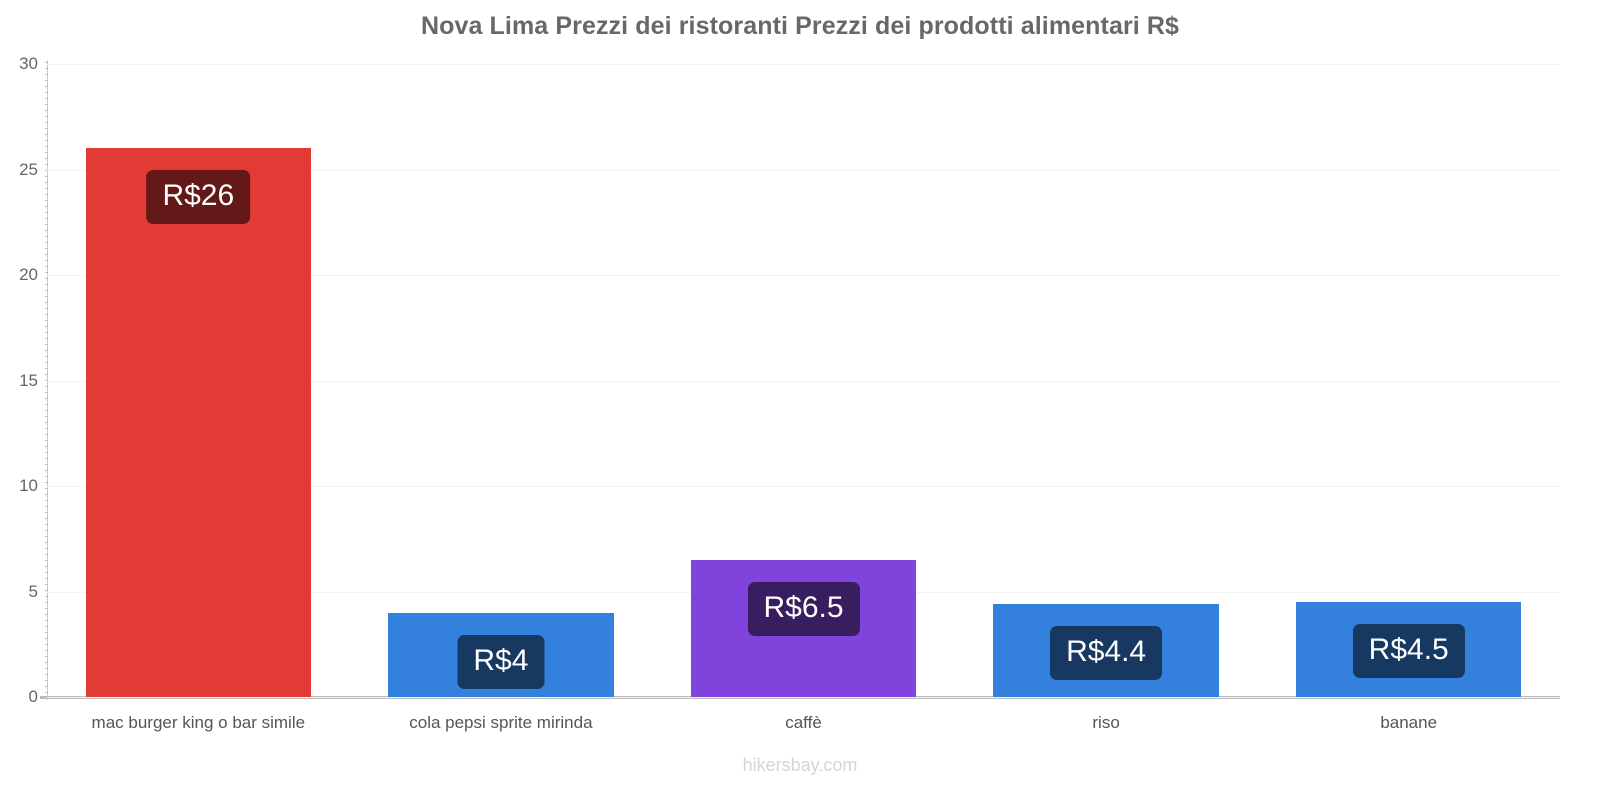 This screenshot has height=800, width=1600. What do you see at coordinates (33, 591) in the screenshot?
I see `y-tick-label: 5` at bounding box center [33, 591].